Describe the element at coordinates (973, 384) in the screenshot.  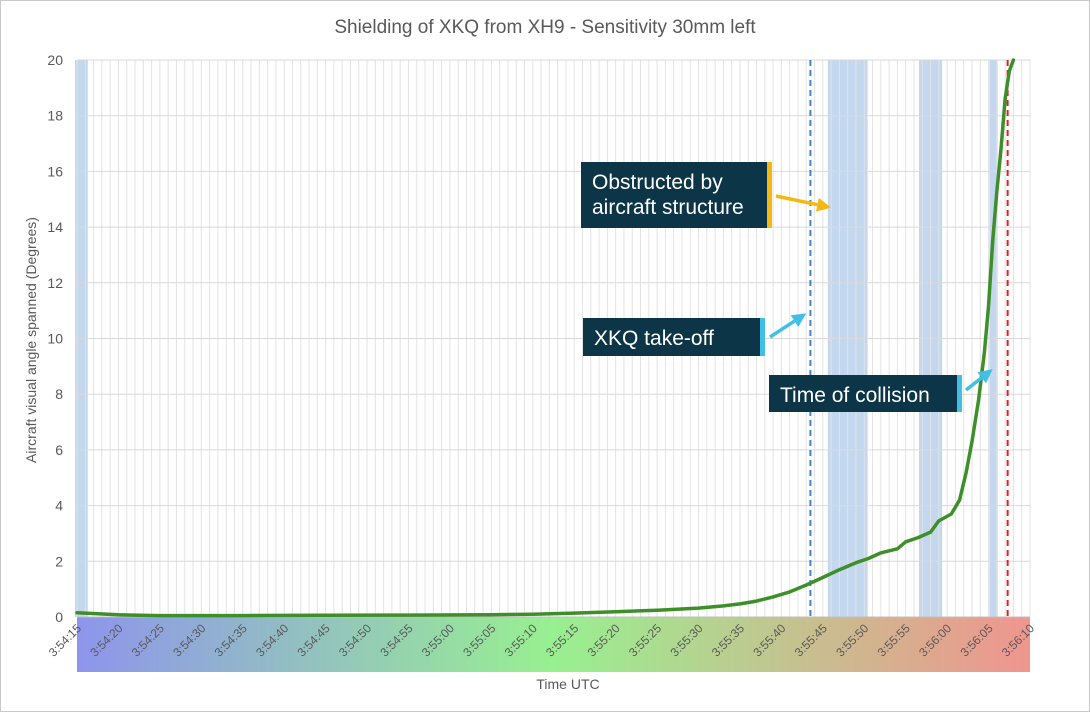
I see `collision-arrow-shaft` at that location.